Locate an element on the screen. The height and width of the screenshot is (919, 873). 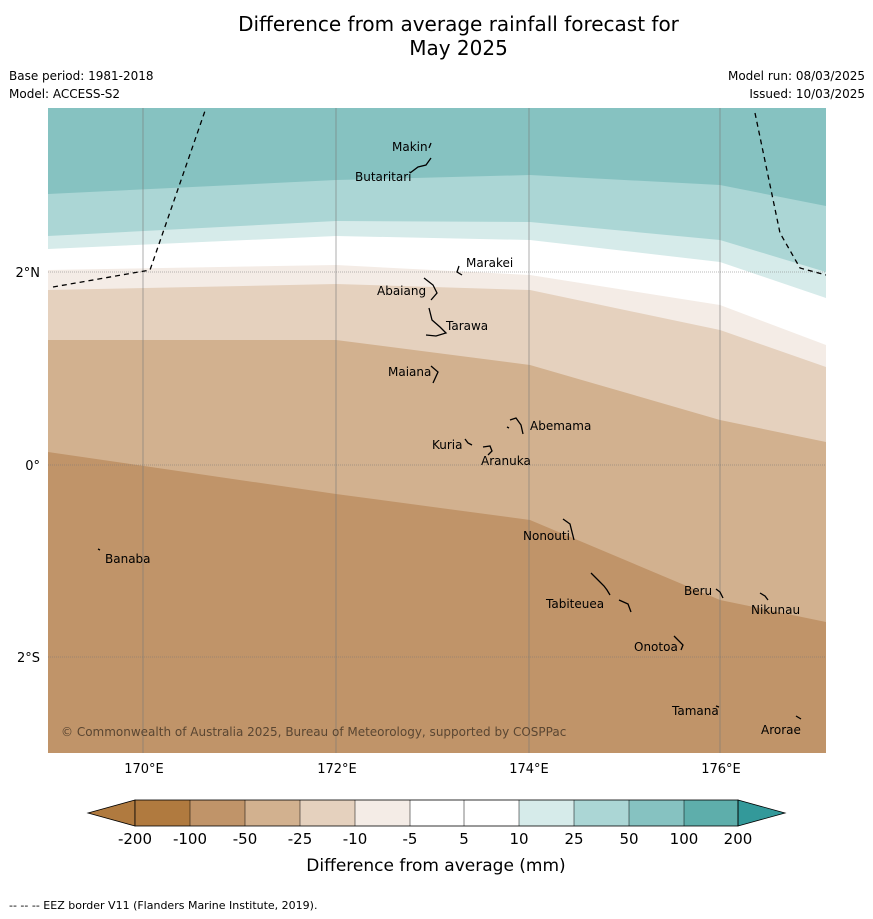
place-label: Marakei is located at coordinates (489, 263).